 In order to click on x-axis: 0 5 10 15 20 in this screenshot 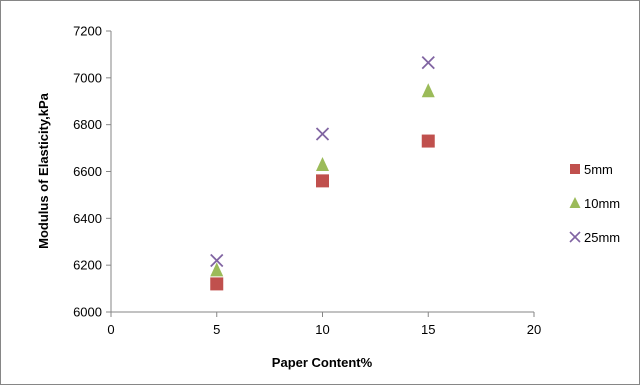, I will do `click(324, 324)`.